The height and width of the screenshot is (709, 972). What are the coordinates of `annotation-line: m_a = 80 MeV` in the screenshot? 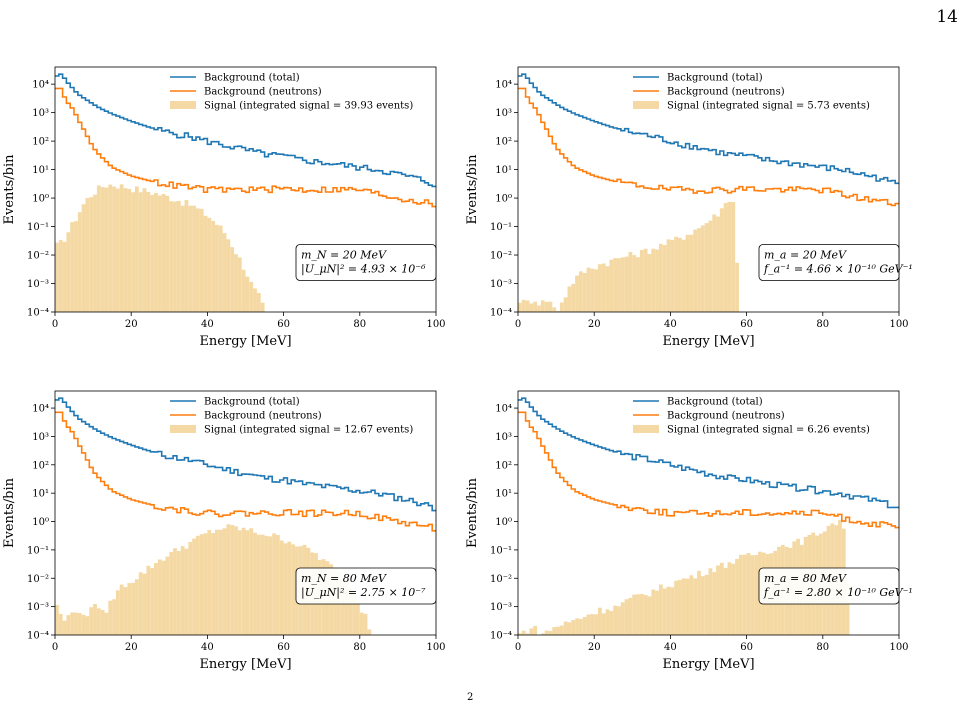 It's located at (805, 578).